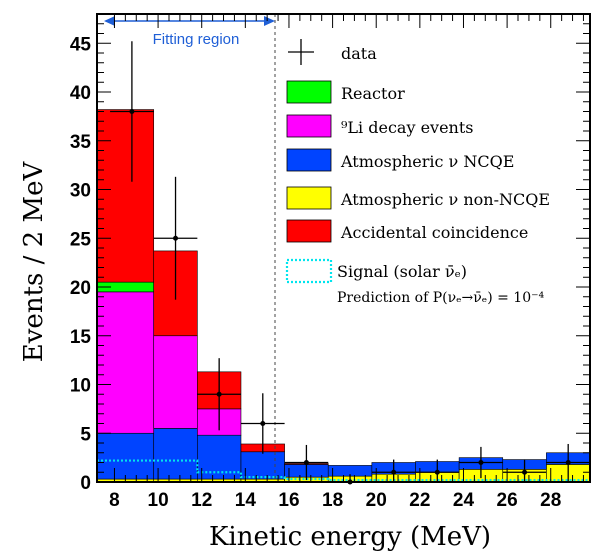 The image size is (592, 558). What do you see at coordinates (332, 500) in the screenshot?
I see `x-tick-label-18: 18` at bounding box center [332, 500].